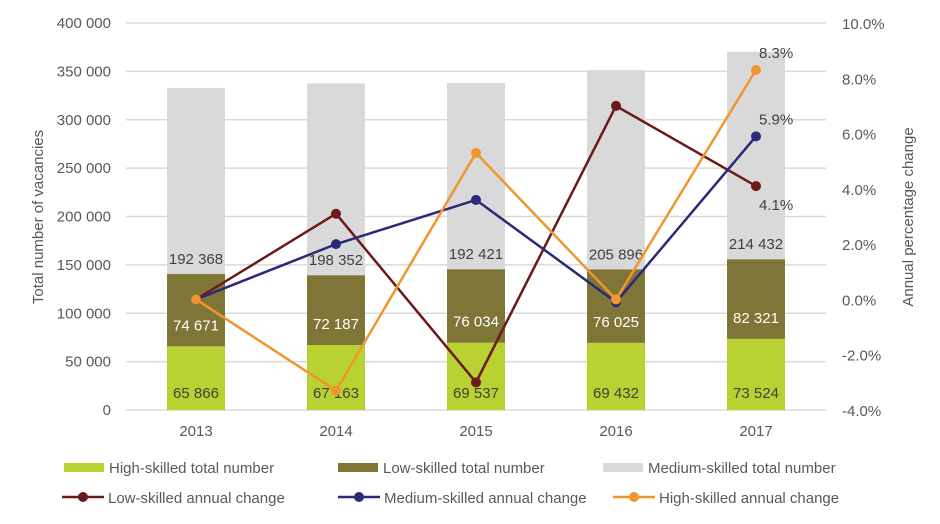 The image size is (940, 524). I want to click on line-end-label: 4.1%, so click(776, 205).